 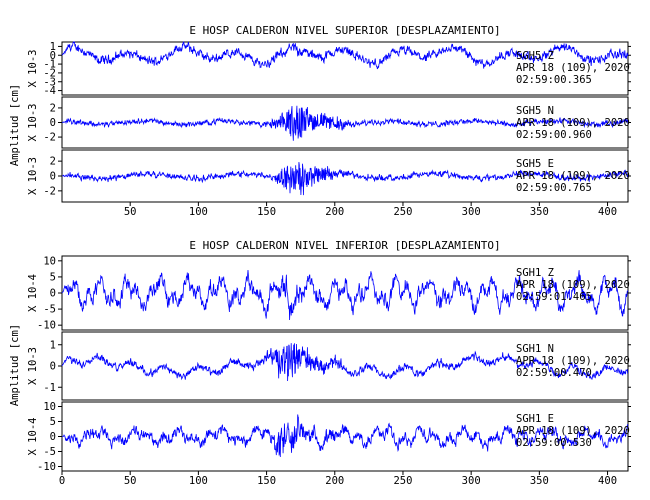 I want to click on panel-frame, so click(x=345, y=68).